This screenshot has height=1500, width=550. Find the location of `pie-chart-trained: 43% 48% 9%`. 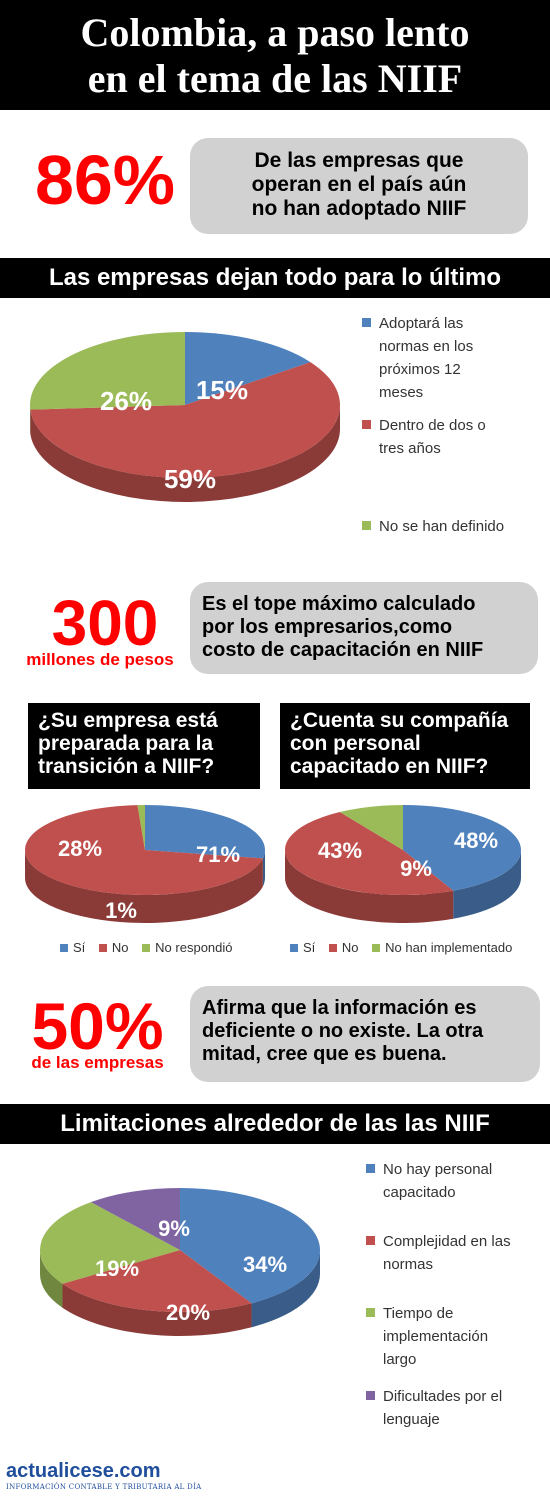

pie-chart-trained: 43% 48% 9% is located at coordinates (403, 864).